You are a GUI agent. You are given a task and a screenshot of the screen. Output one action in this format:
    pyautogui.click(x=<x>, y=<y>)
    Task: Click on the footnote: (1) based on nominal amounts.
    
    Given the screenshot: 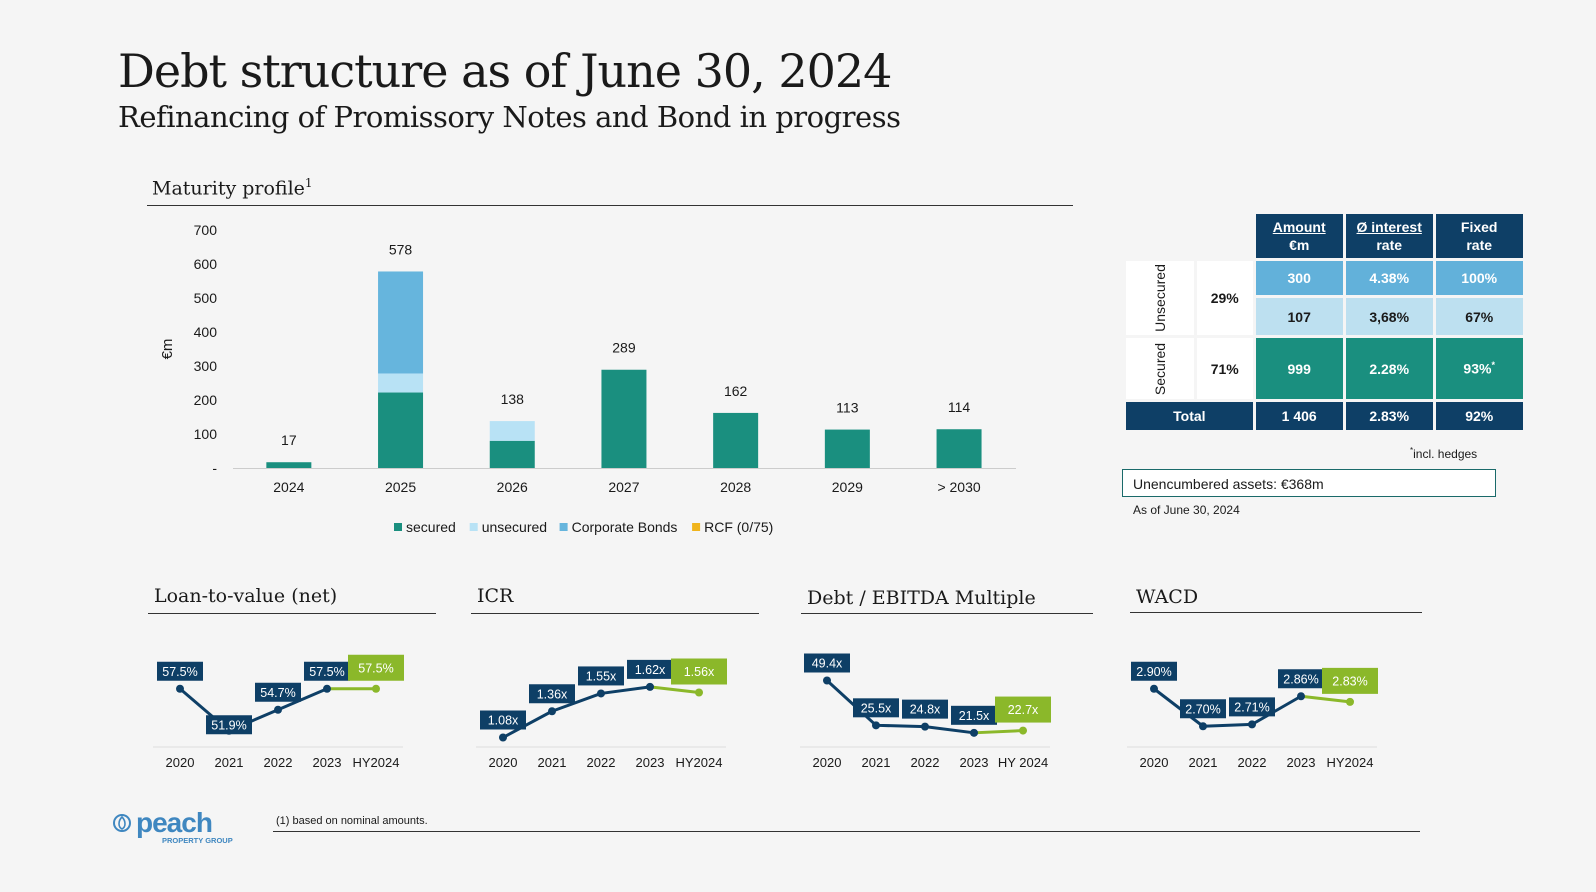 What is the action you would take?
    pyautogui.click(x=352, y=821)
    